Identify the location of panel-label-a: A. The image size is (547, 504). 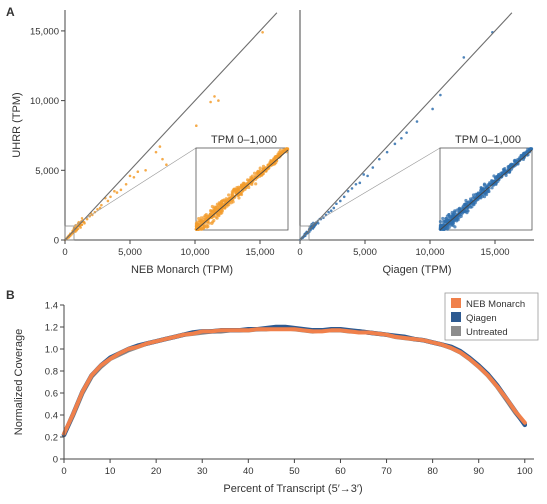
(10, 12).